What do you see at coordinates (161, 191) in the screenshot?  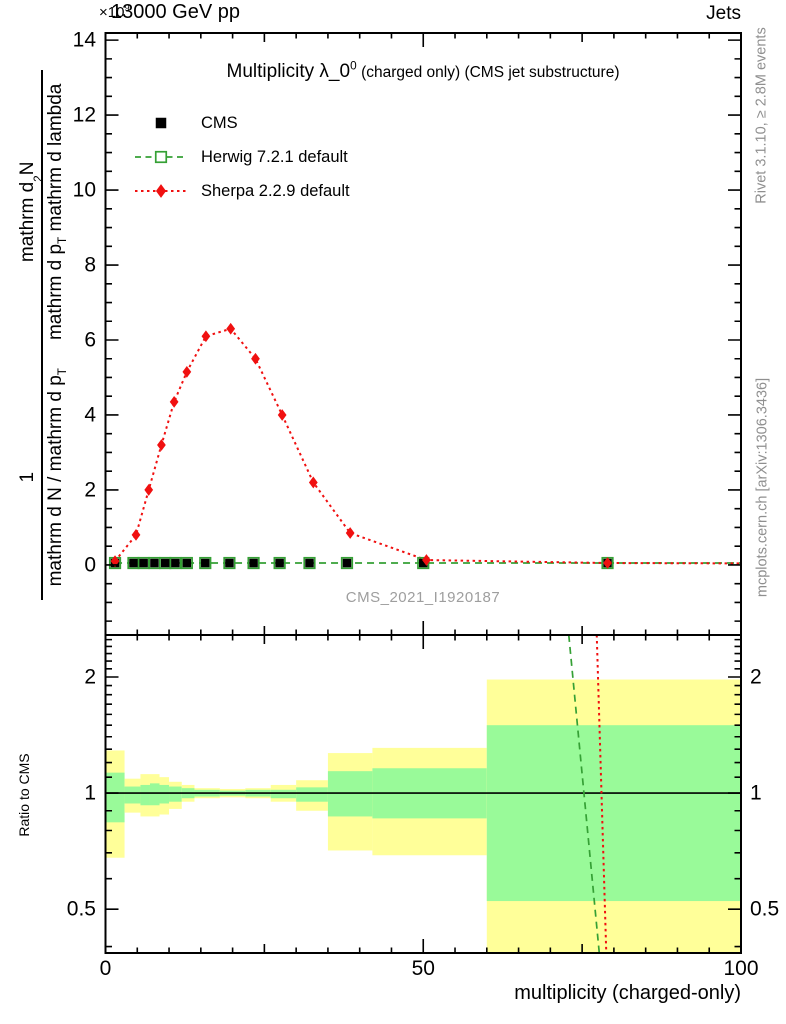 I see `legend-marker-sherpa` at bounding box center [161, 191].